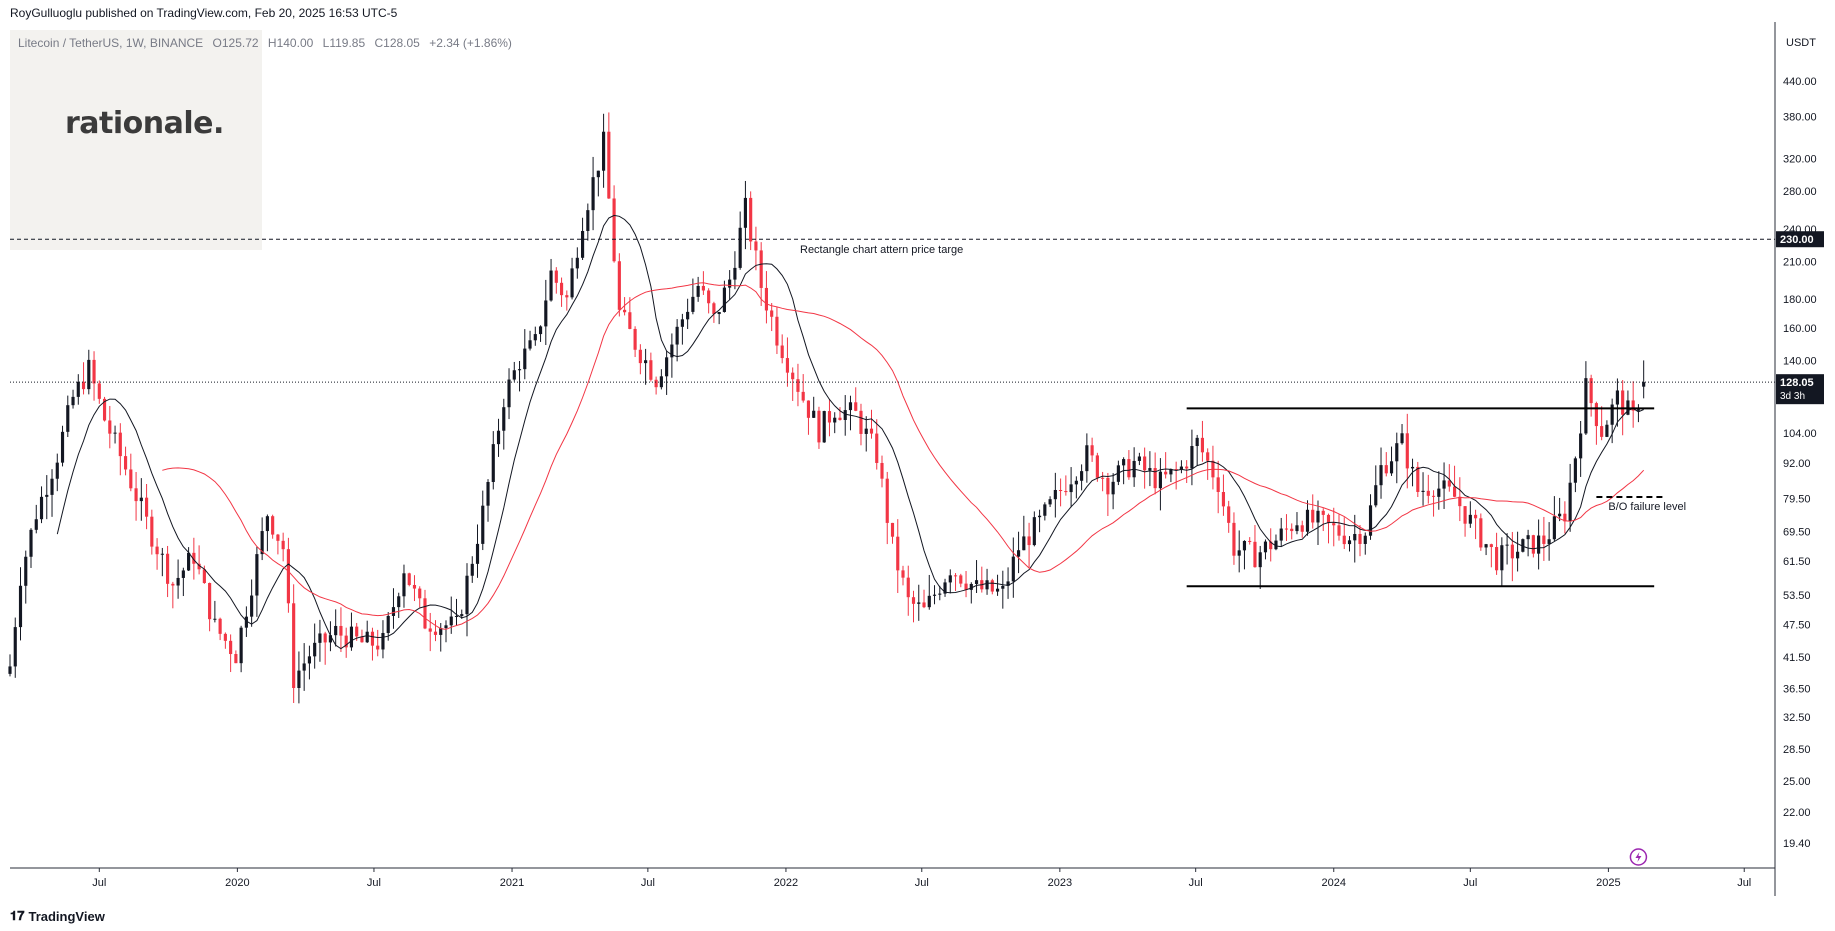 The height and width of the screenshot is (931, 1835). I want to click on tradingview-footer: 𝟏𝟕 TradingView, so click(57, 916).